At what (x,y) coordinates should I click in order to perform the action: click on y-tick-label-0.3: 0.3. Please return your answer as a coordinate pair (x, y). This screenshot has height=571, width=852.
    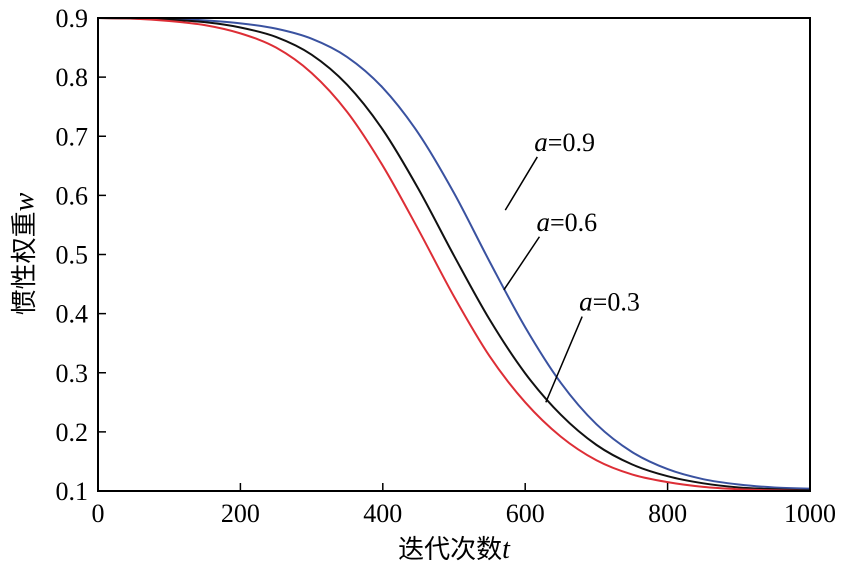
    Looking at the image, I should click on (72, 373).